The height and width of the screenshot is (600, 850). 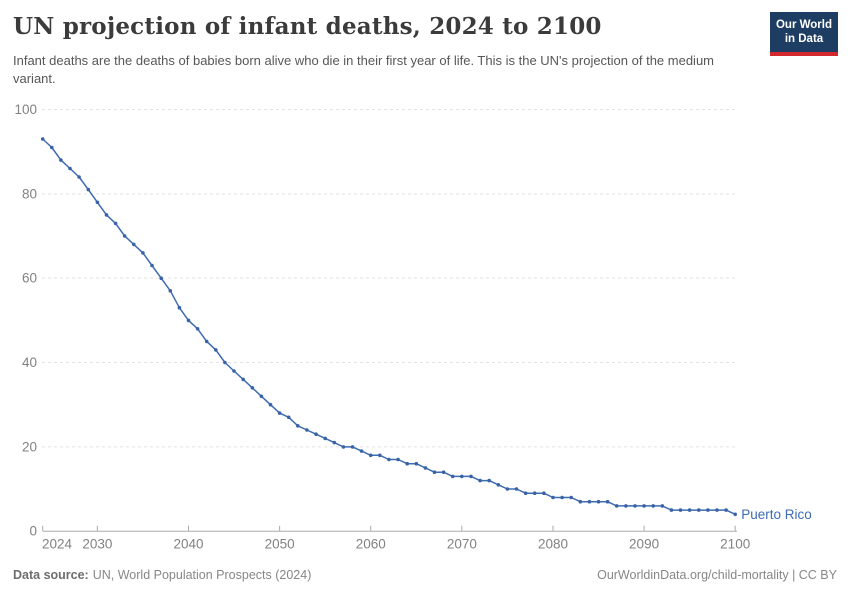 I want to click on x-axis-label: 2040, so click(x=188, y=544).